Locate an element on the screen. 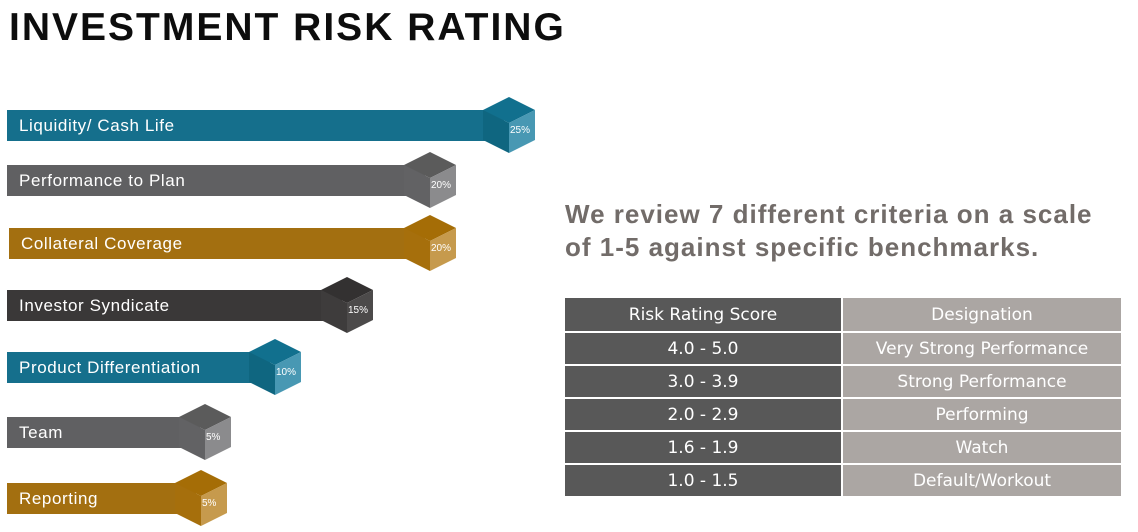 The image size is (1138, 532). criterion-label: Product Differentiation is located at coordinates (110, 367).